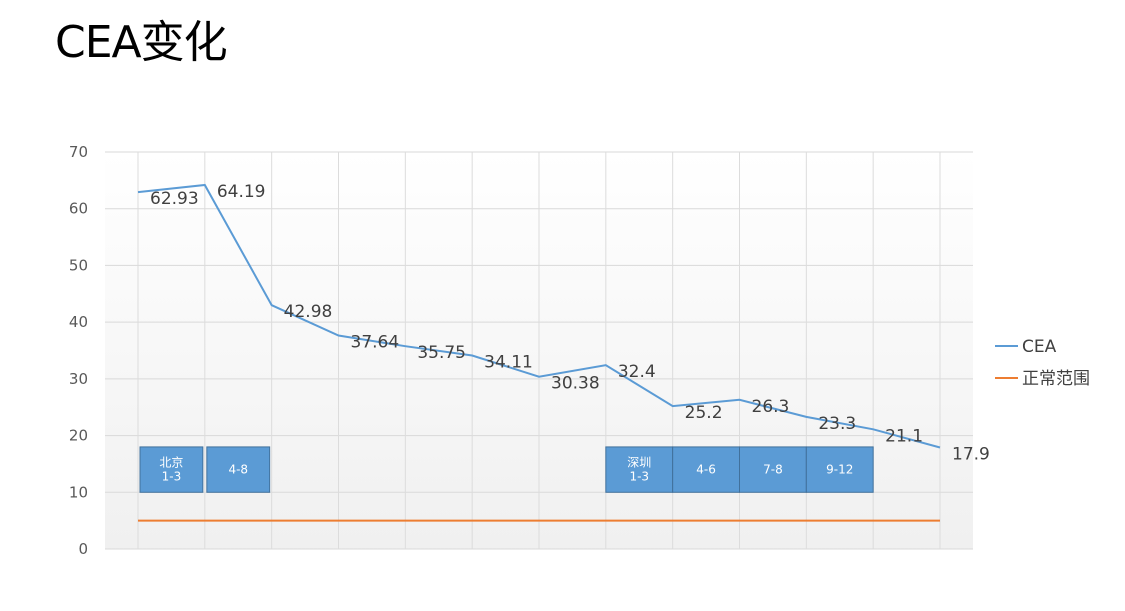 This screenshot has height=611, width=1125. What do you see at coordinates (78, 265) in the screenshot?
I see `y-tick-label: 50` at bounding box center [78, 265].